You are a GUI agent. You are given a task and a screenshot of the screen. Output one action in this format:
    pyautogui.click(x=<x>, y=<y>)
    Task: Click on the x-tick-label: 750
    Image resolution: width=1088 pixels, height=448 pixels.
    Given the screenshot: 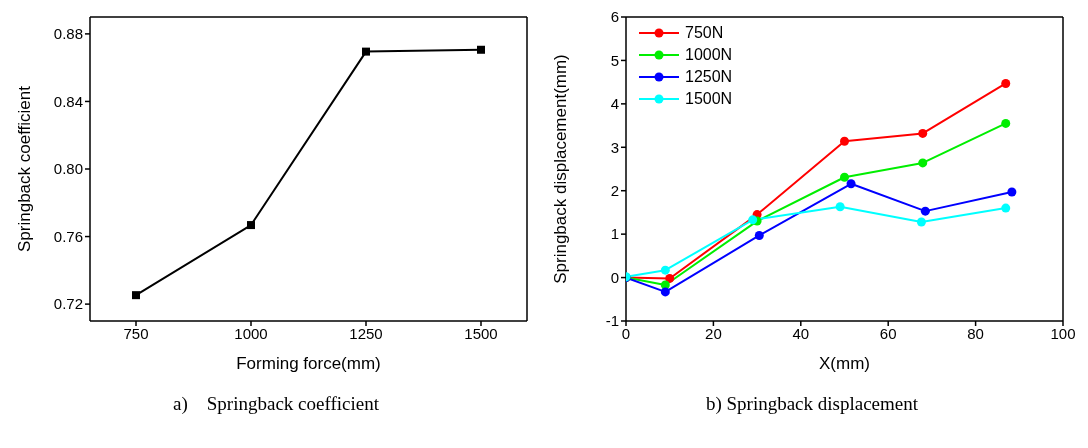 What is the action you would take?
    pyautogui.click(x=136, y=333)
    